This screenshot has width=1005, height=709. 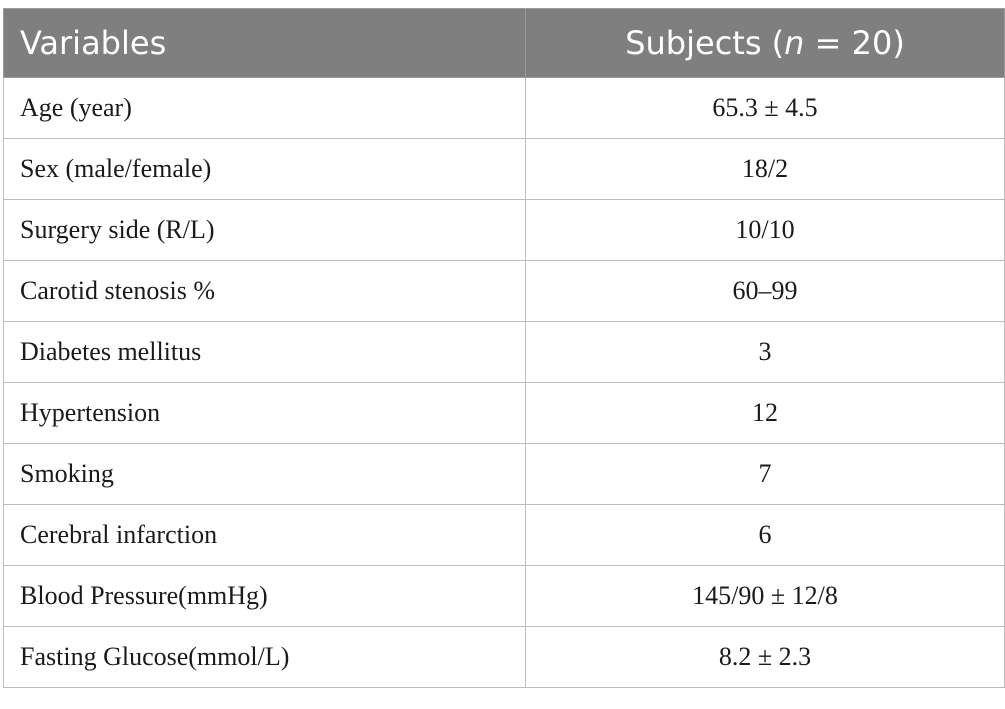 What do you see at coordinates (765, 291) in the screenshot?
I see `row-value: 60–99` at bounding box center [765, 291].